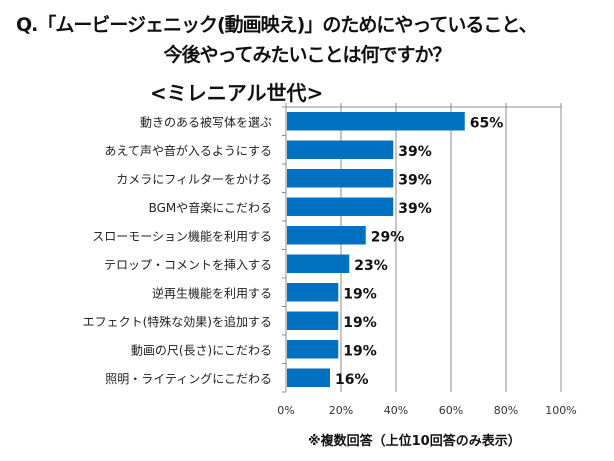  What do you see at coordinates (188, 265) in the screenshot?
I see `category-label: テロップ・コメントを挿入する` at bounding box center [188, 265].